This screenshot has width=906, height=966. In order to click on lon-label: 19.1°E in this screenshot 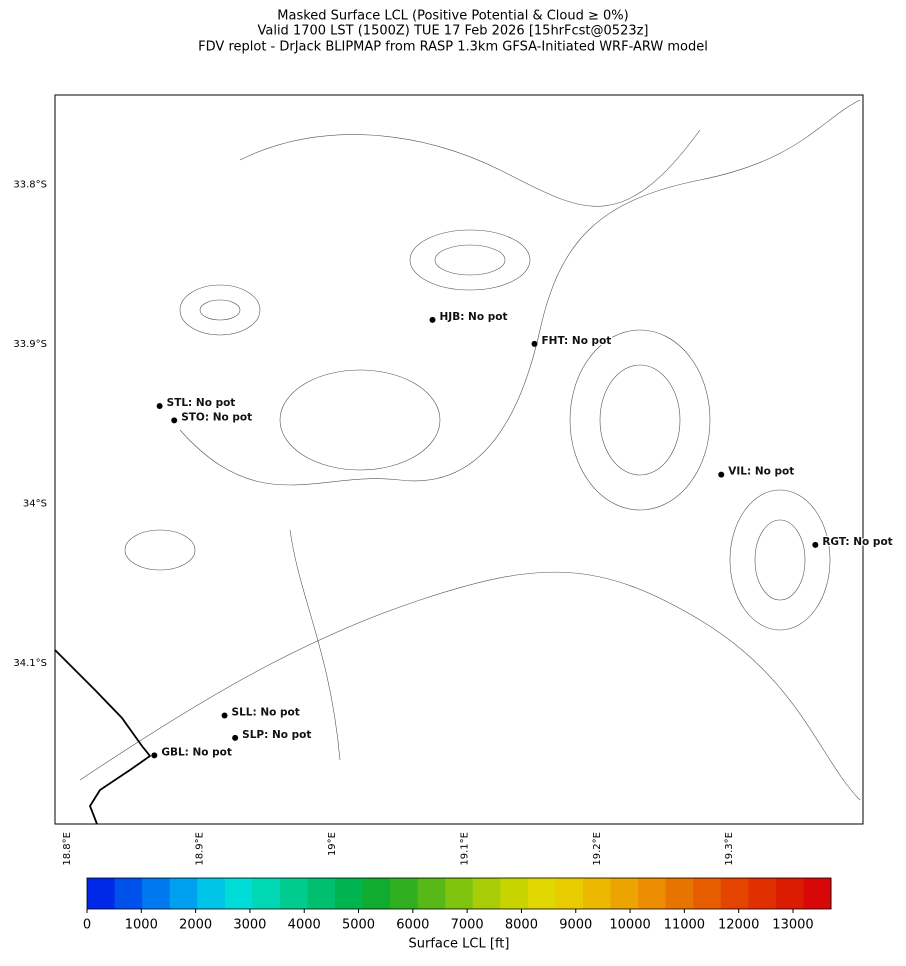, I will do `click(464, 849)`.